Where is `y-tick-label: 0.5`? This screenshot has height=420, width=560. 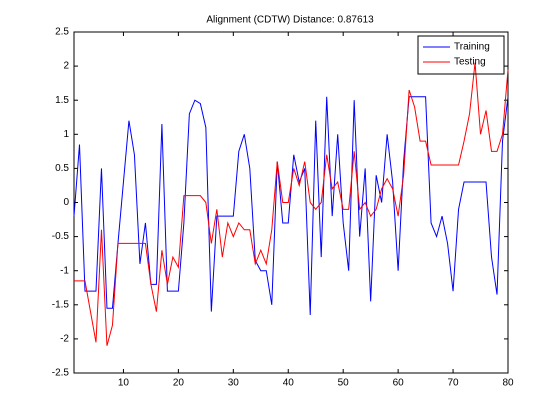 y-tick-label: 0.5 is located at coordinates (62, 168).